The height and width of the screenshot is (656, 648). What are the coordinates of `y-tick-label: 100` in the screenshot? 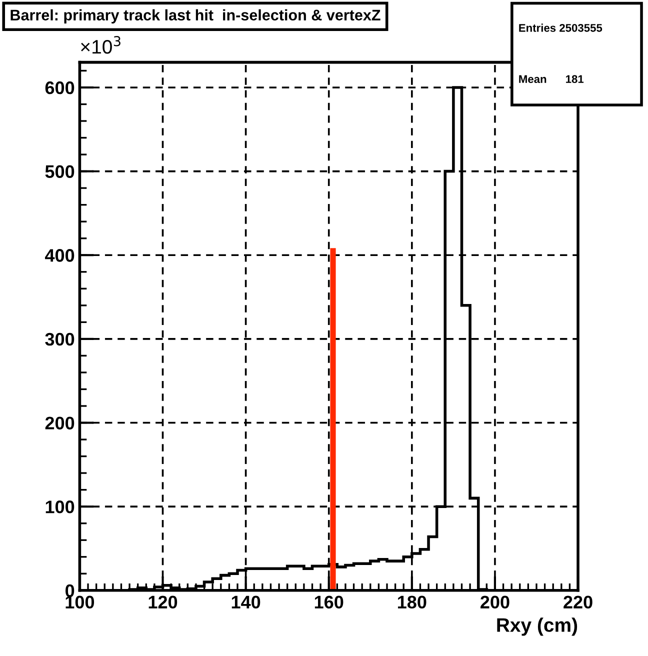 It's located at (60, 507).